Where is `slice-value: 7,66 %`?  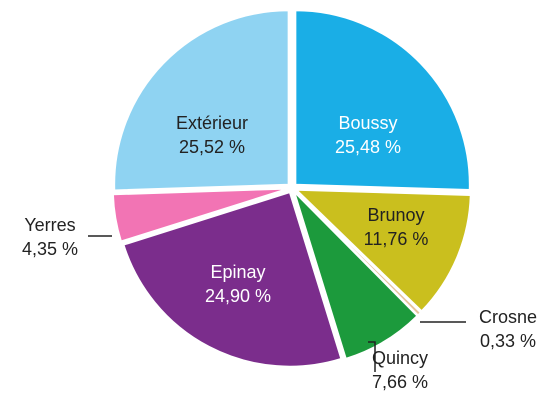
slice-value: 7,66 % is located at coordinates (400, 382).